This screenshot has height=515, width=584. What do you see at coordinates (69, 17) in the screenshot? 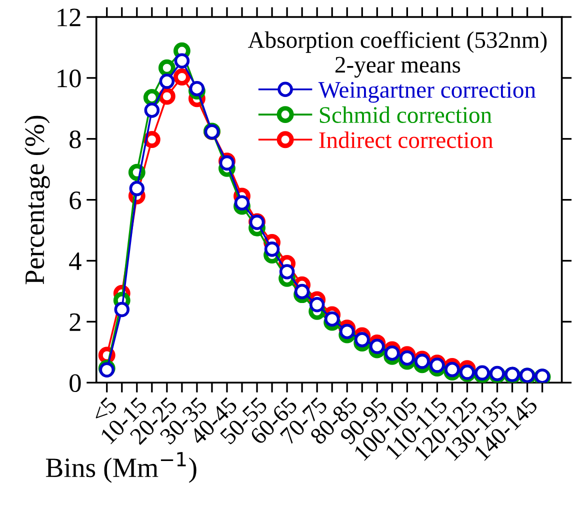
I see `y-tick-label: 12` at bounding box center [69, 17].